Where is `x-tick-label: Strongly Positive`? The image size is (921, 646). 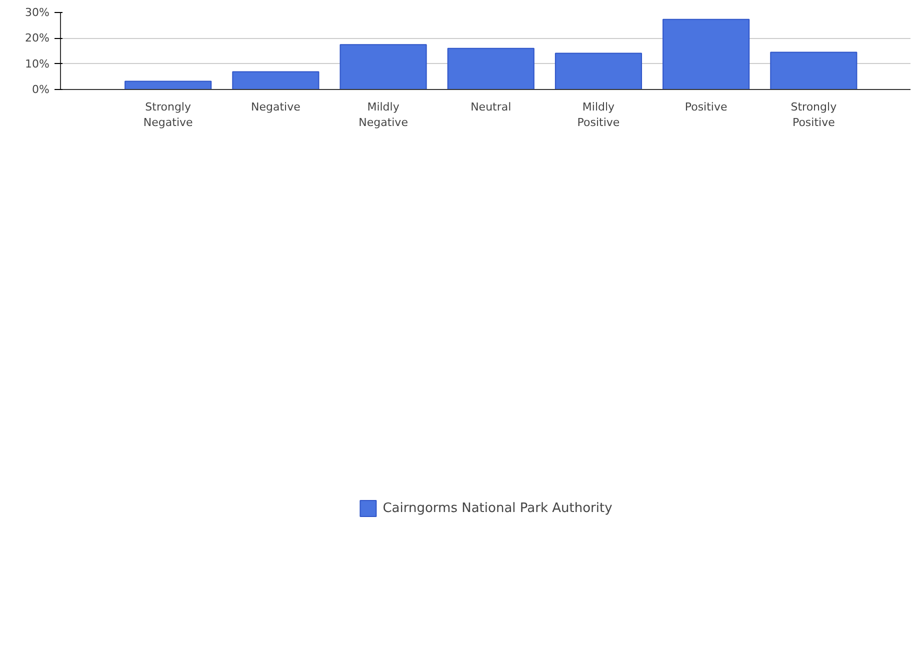 x-tick-label: Strongly Positive is located at coordinates (814, 115).